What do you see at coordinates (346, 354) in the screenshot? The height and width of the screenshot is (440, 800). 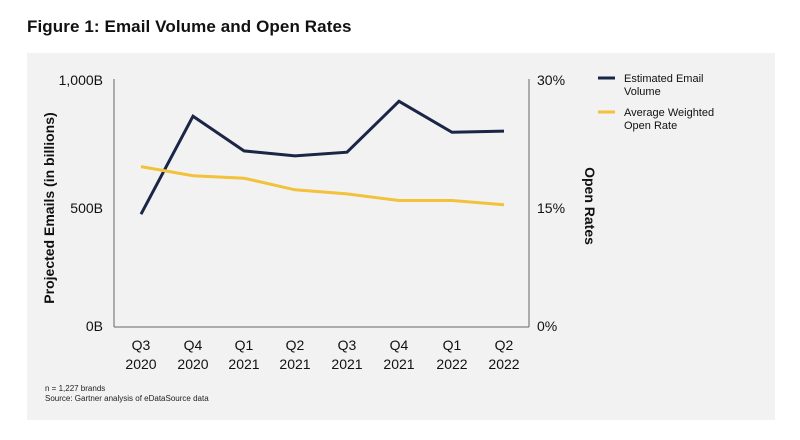 I see `x-tick-label: Q3 2021` at bounding box center [346, 354].